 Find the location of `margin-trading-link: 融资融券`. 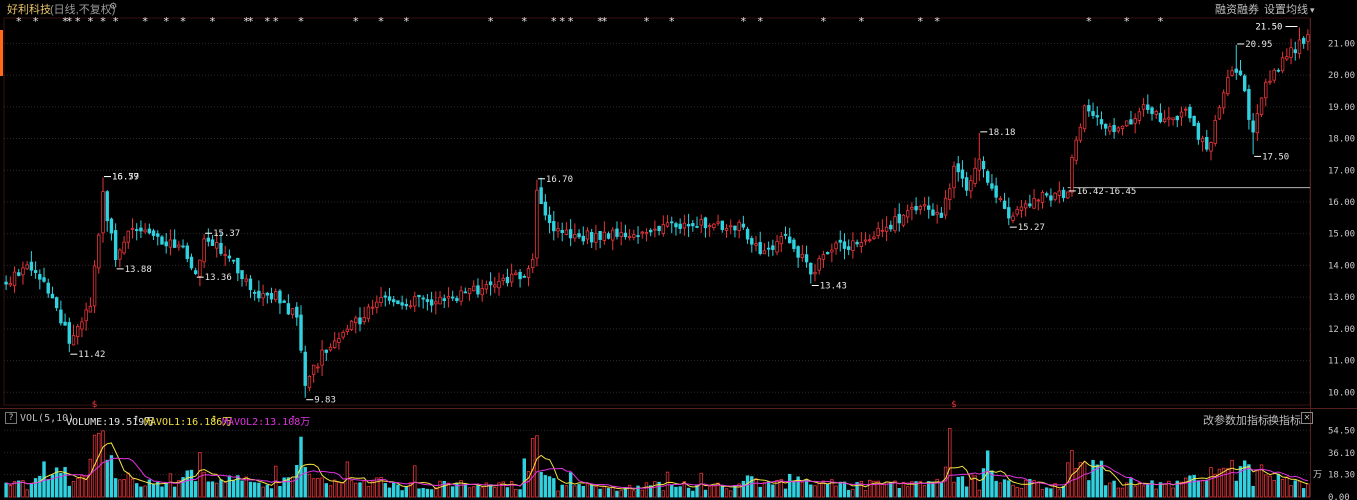

margin-trading-link: 融资融券 is located at coordinates (1237, 10).